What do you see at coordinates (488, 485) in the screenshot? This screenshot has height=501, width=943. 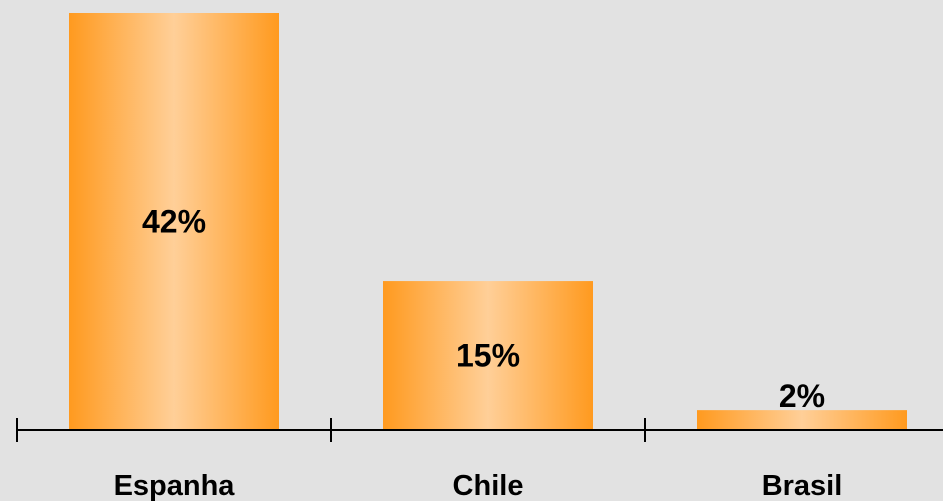 I see `category-label-chile: Chile` at bounding box center [488, 485].